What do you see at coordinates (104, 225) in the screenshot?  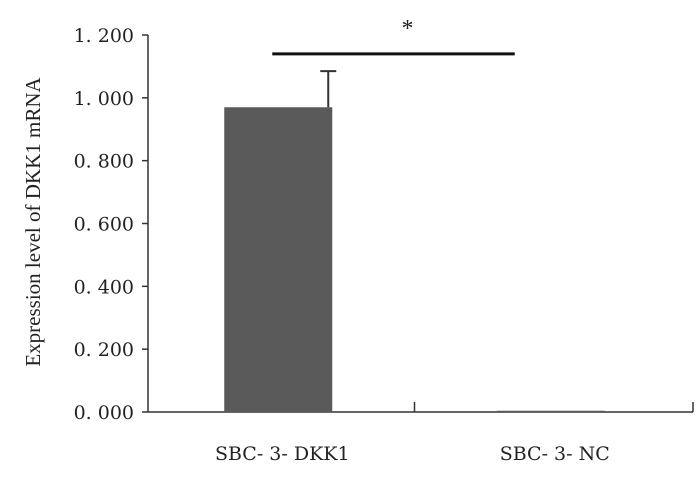 I see `y-tick-label: 0. 600` at bounding box center [104, 225].